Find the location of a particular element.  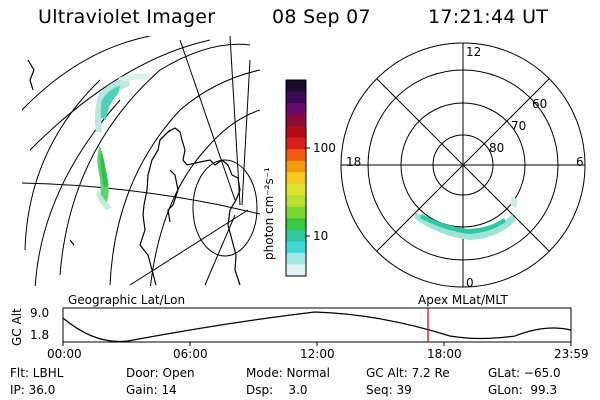

dsp-info: Dsp: 3.0 is located at coordinates (277, 390).